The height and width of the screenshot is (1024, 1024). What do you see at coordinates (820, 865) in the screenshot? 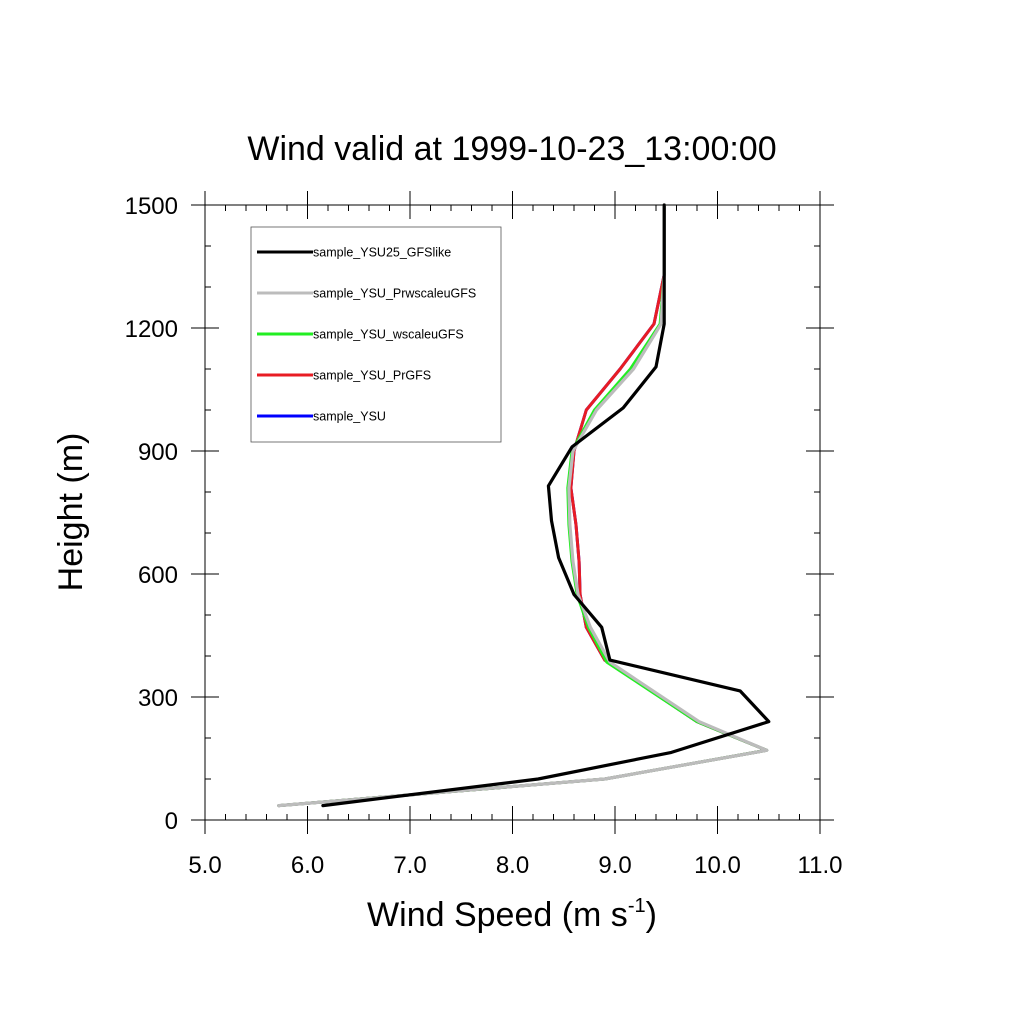
I see `x-tick-label: 11.0` at bounding box center [820, 865].